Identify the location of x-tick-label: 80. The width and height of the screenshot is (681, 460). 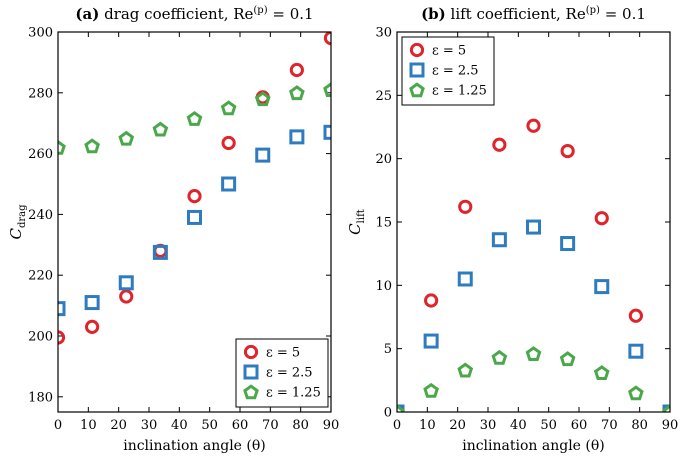
(639, 425).